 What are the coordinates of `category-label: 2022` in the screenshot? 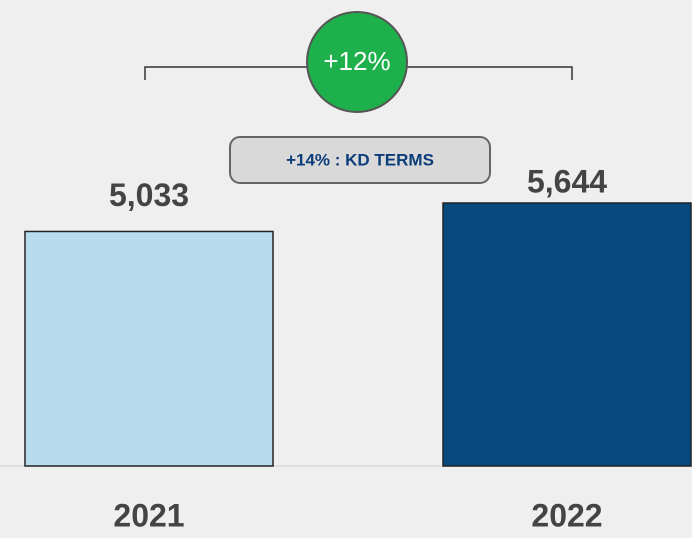 It's located at (566, 515).